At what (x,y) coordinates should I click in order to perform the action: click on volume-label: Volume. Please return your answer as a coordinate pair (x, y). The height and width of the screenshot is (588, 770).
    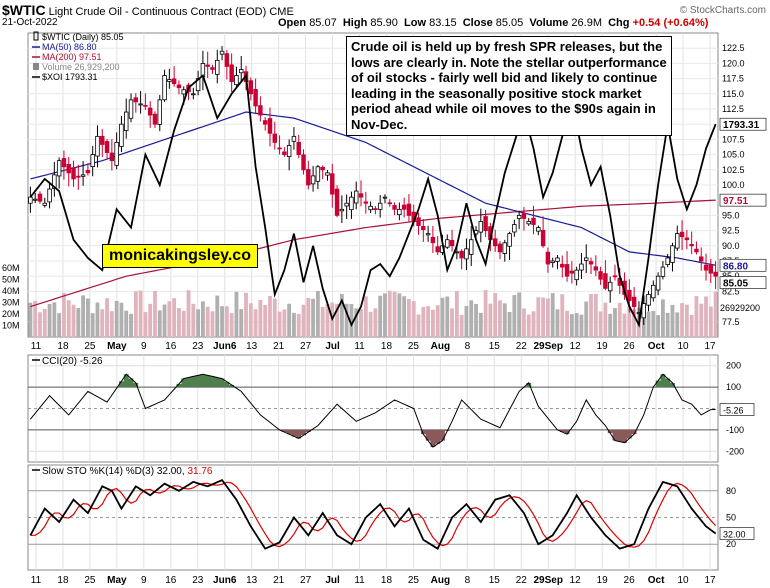
    Looking at the image, I should click on (549, 23).